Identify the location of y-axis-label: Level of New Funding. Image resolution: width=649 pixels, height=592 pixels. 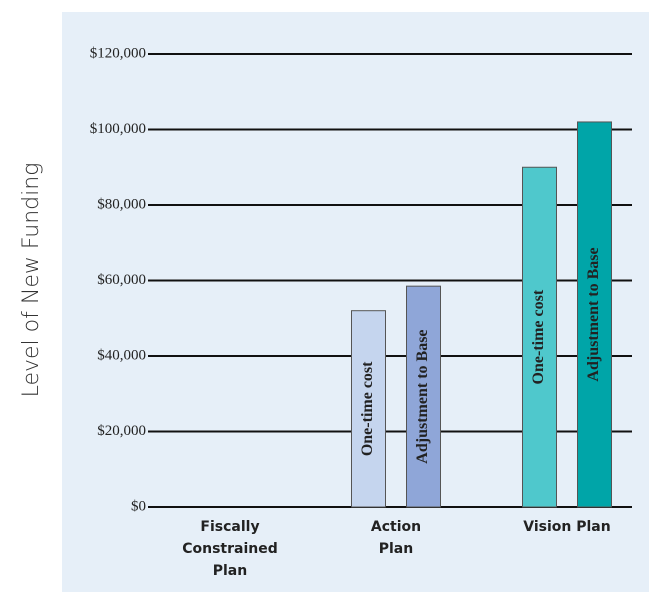
(31, 280).